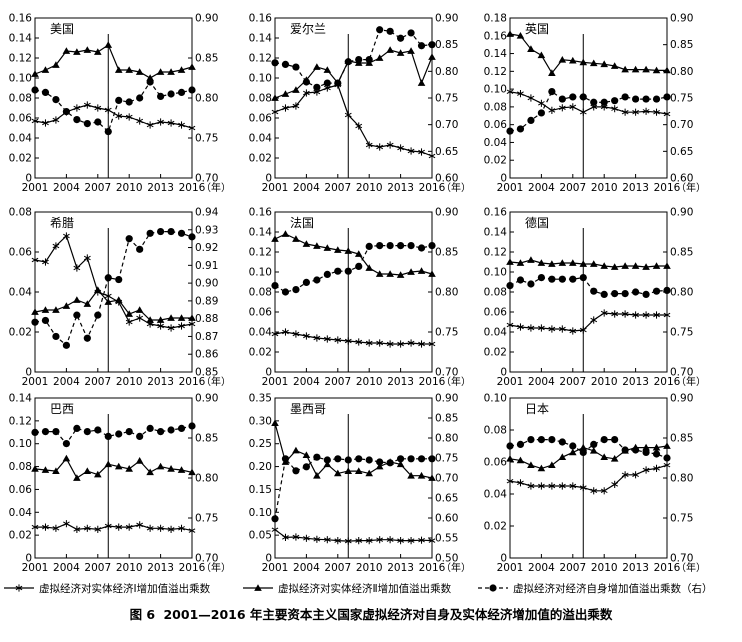 The height and width of the screenshot is (642, 742). What do you see at coordinates (347, 588) in the screenshot?
I see `legend-item-1: 虚拟经济对实体经济Ⅱ增加值溢出乘数` at bounding box center [347, 588].